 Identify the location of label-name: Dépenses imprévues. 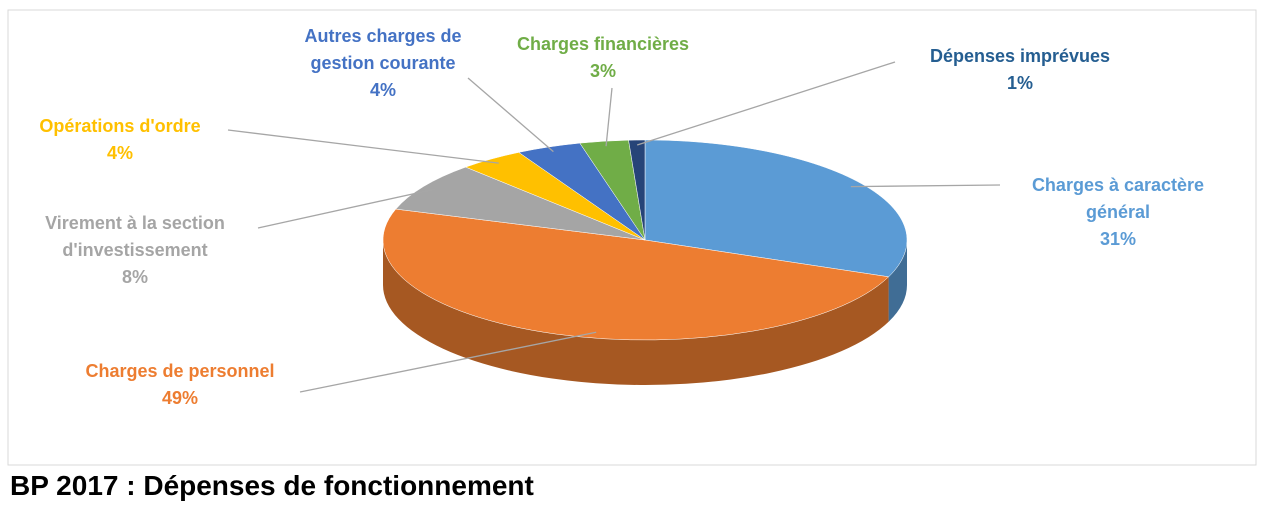
(1020, 56).